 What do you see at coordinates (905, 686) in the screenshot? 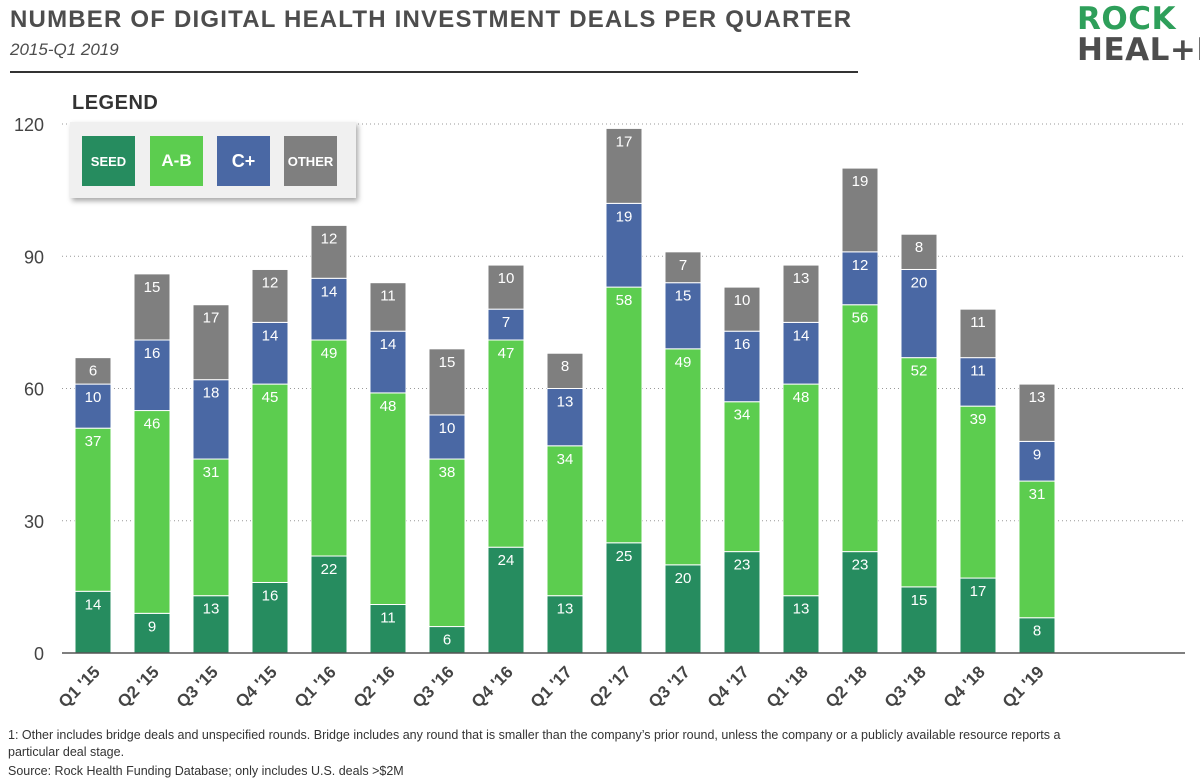
I see `x-tick-label: Q3 '18` at bounding box center [905, 686].